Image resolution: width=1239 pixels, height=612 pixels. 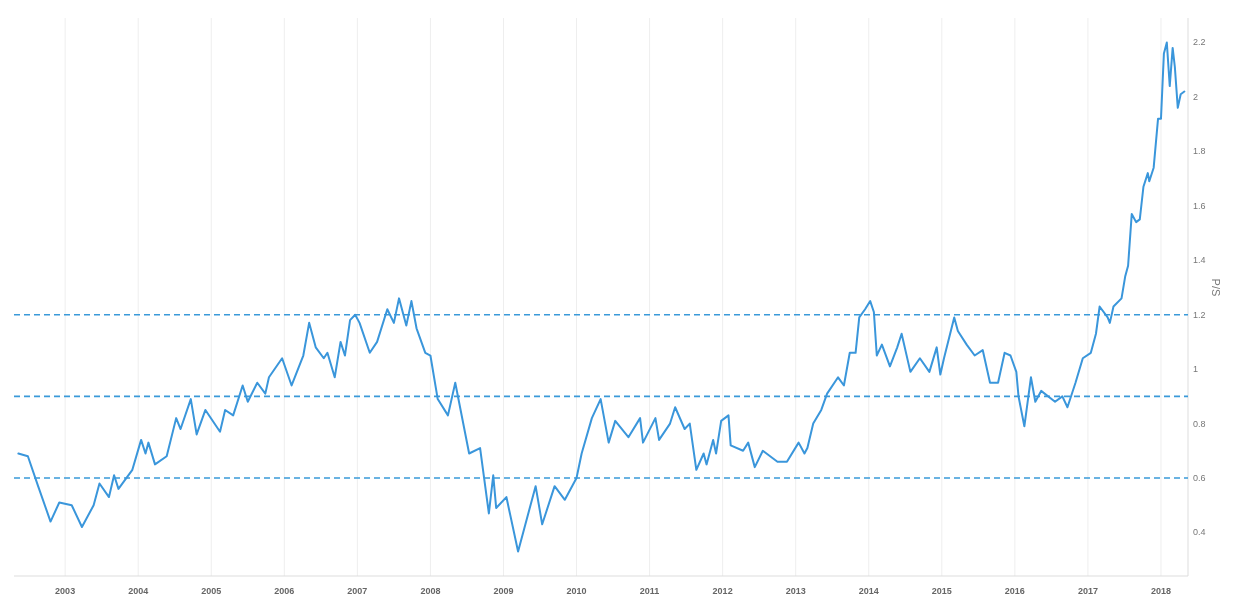 What do you see at coordinates (795, 591) in the screenshot?
I see `x-tick-label: 2013` at bounding box center [795, 591].